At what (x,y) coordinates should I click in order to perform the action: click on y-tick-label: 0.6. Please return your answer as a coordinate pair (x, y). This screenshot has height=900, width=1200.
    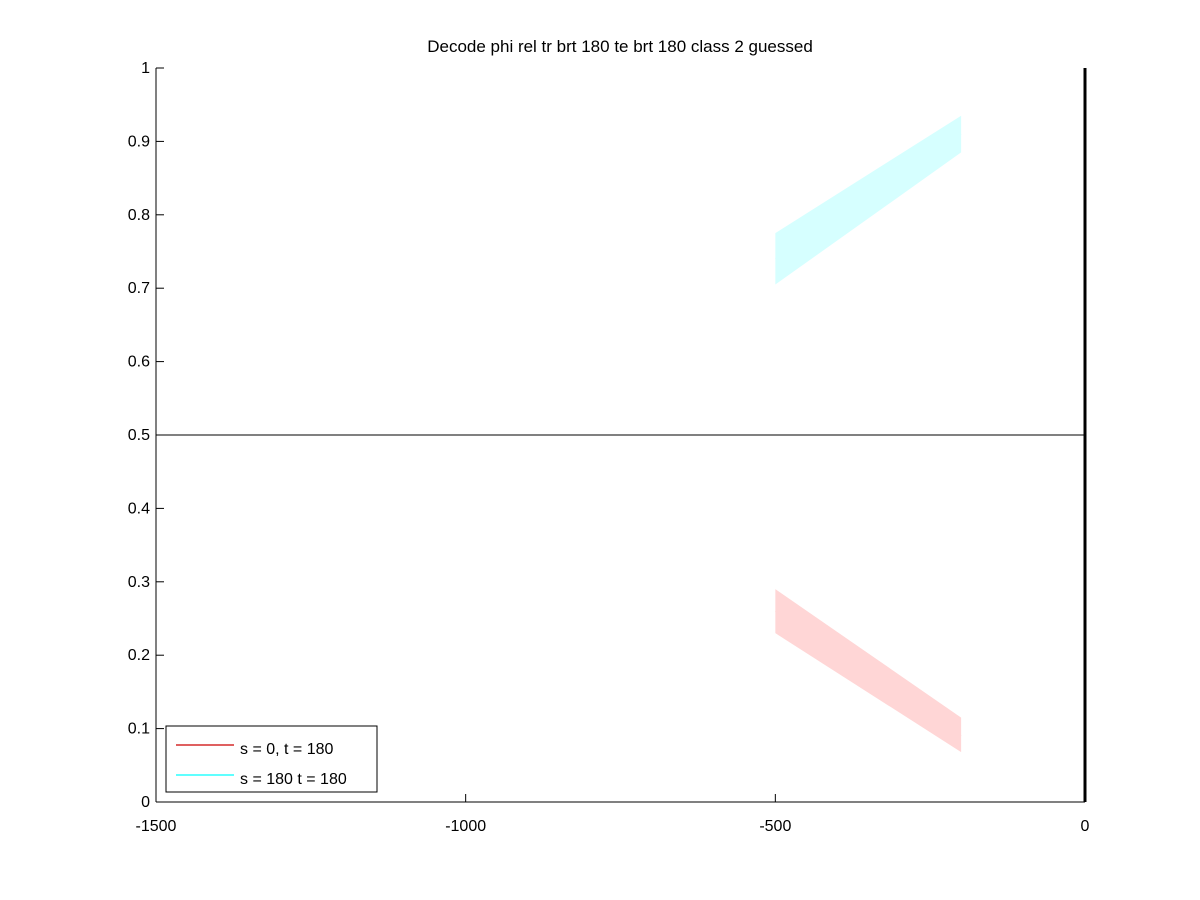
    Looking at the image, I should click on (139, 362).